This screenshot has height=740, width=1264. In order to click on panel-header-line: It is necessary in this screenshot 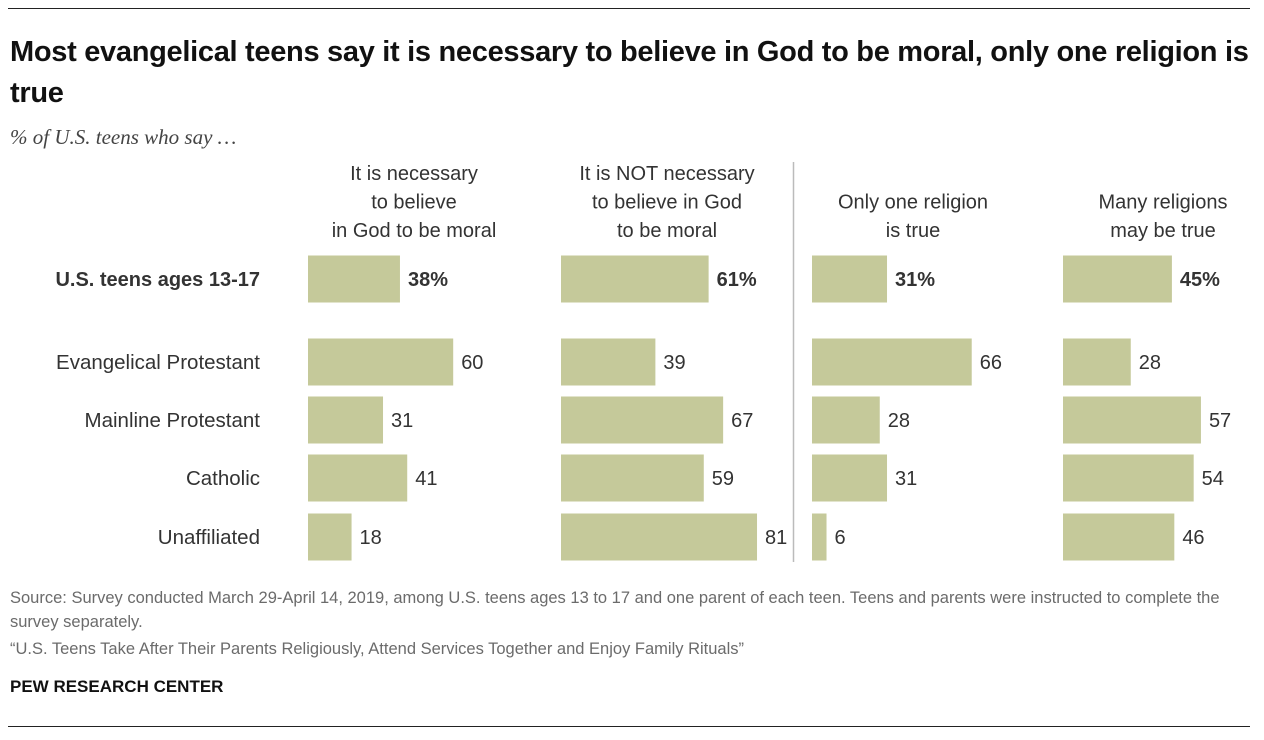, I will do `click(414, 174)`.